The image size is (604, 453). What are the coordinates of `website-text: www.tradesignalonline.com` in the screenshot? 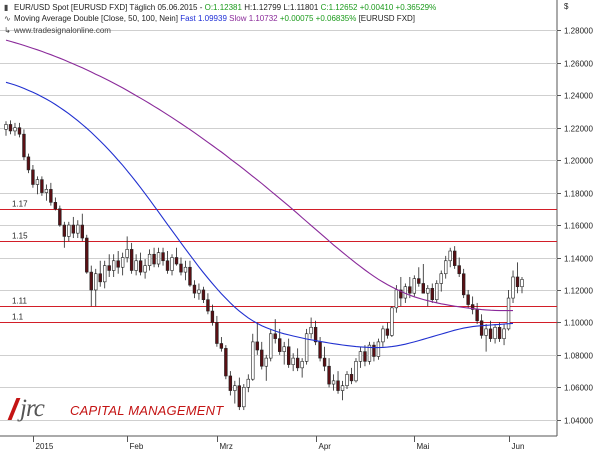 It's located at (62, 30).